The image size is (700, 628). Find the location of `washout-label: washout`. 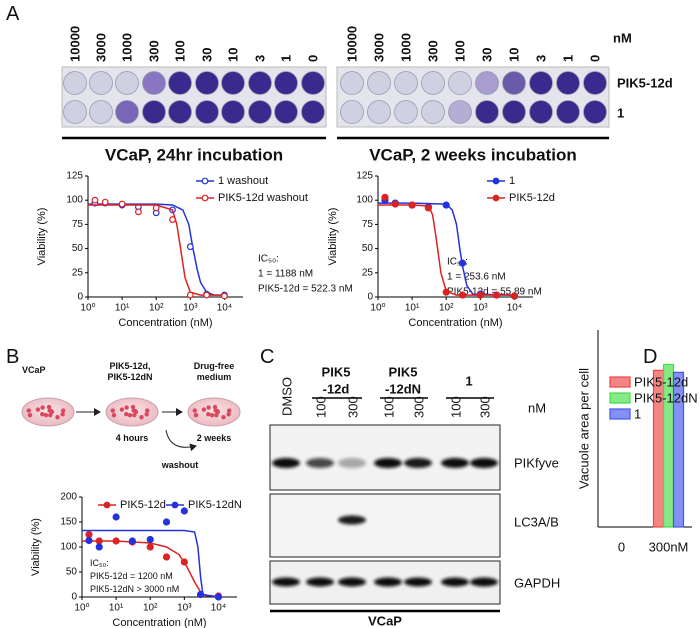

washout-label: washout is located at coordinates (180, 465).